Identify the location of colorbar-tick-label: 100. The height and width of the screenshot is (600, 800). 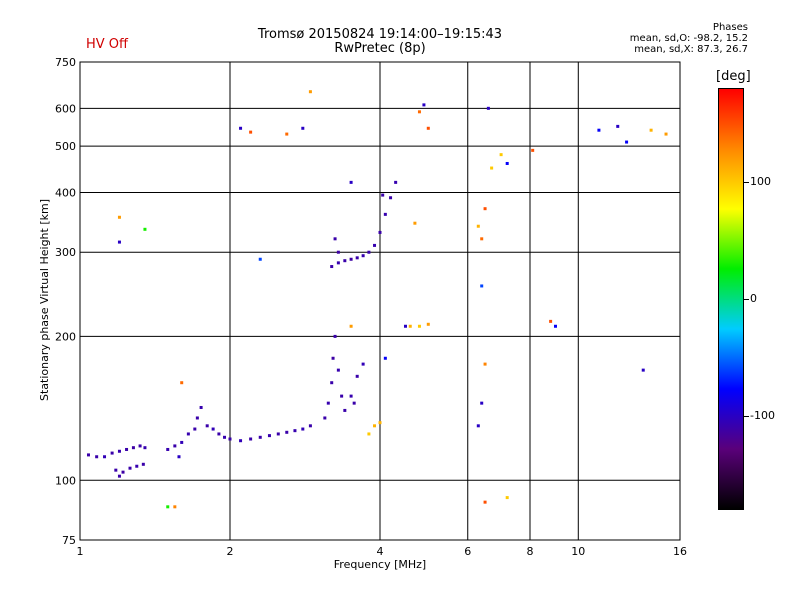
(760, 181).